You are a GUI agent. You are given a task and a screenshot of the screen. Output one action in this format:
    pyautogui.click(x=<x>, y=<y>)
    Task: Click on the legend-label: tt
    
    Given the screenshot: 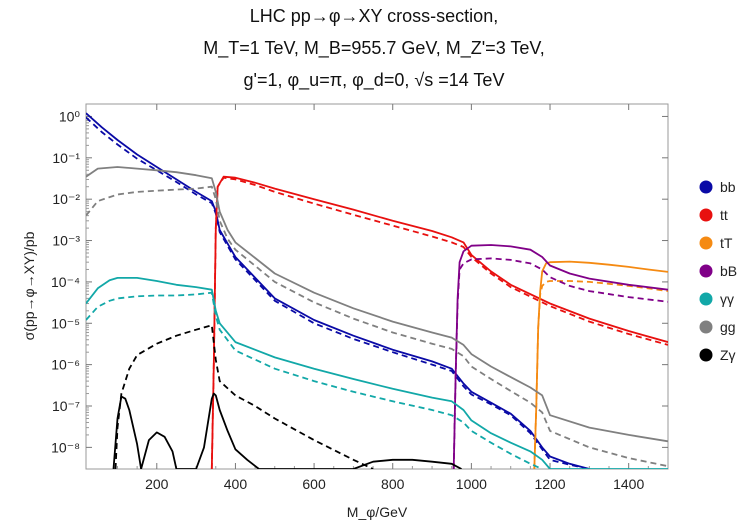 What is the action you would take?
    pyautogui.click(x=724, y=215)
    